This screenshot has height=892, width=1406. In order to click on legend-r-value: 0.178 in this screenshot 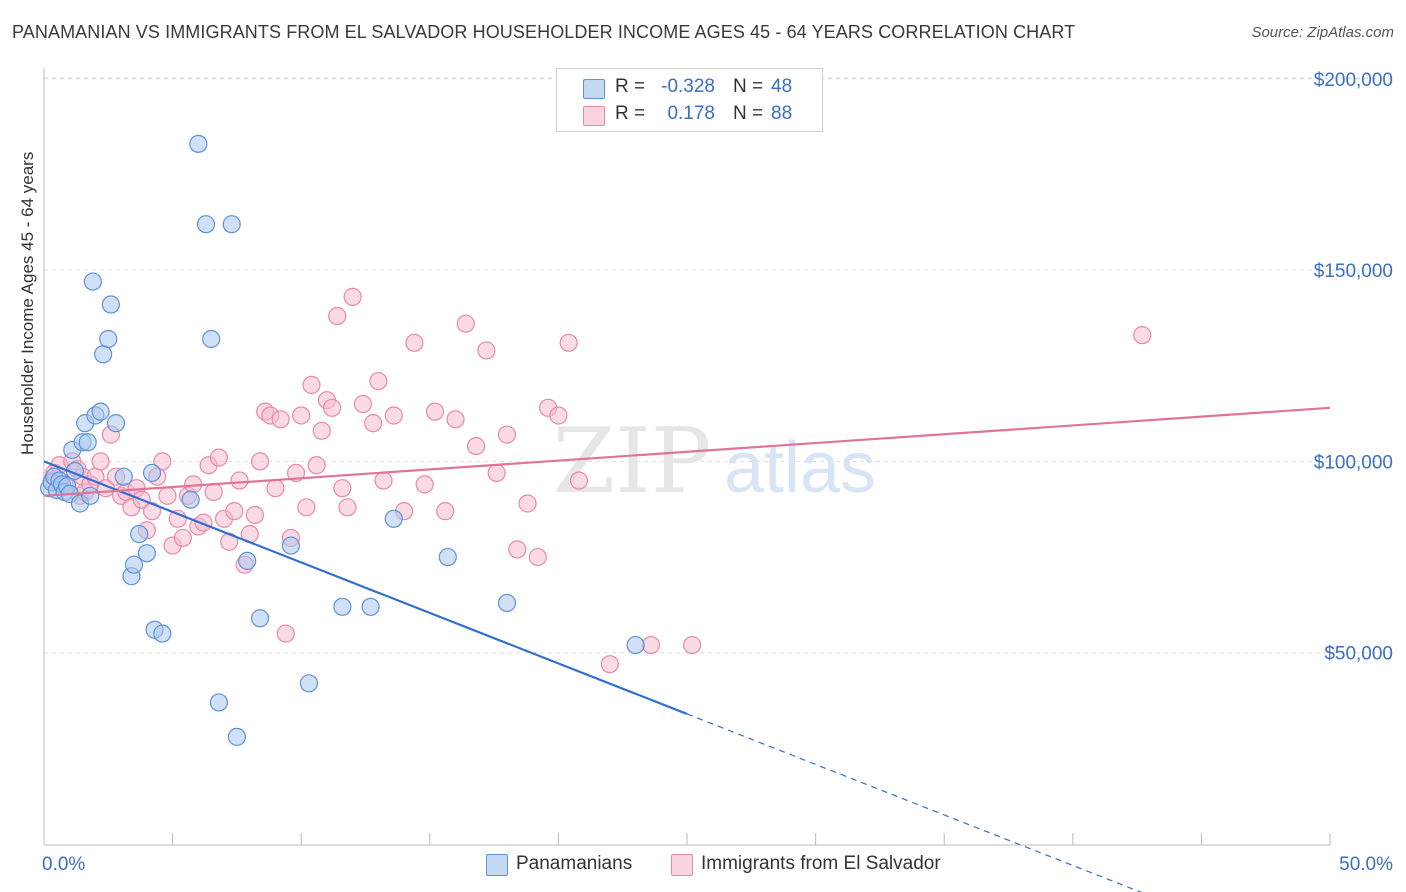, I will do `click(691, 113)`.